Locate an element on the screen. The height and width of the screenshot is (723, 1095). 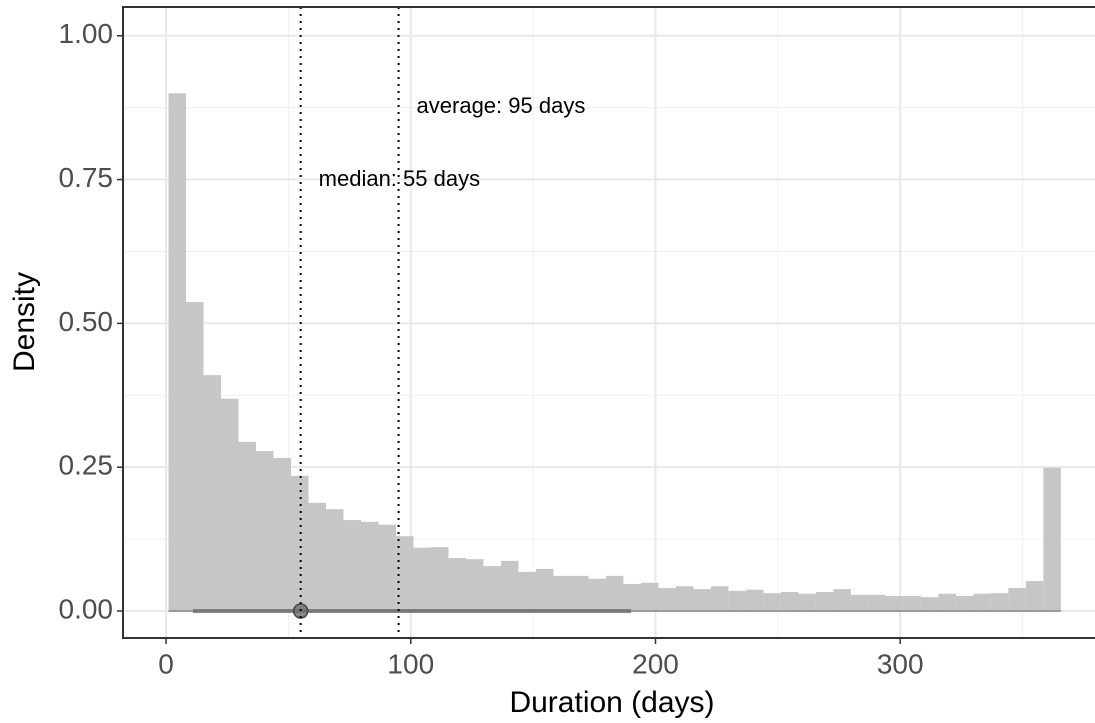
x-tick-label: 100 is located at coordinates (410, 663).